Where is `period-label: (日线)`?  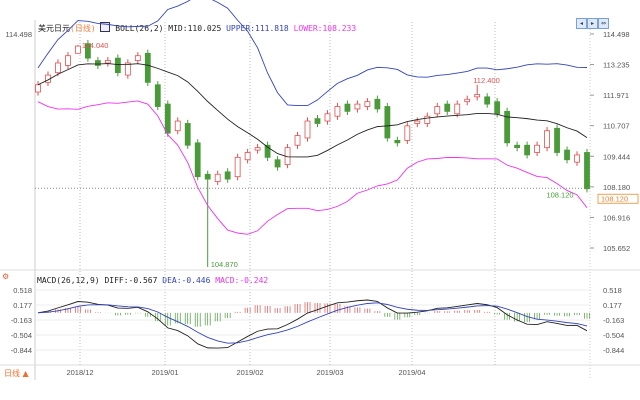
period-label: (日线) is located at coordinates (83, 28).